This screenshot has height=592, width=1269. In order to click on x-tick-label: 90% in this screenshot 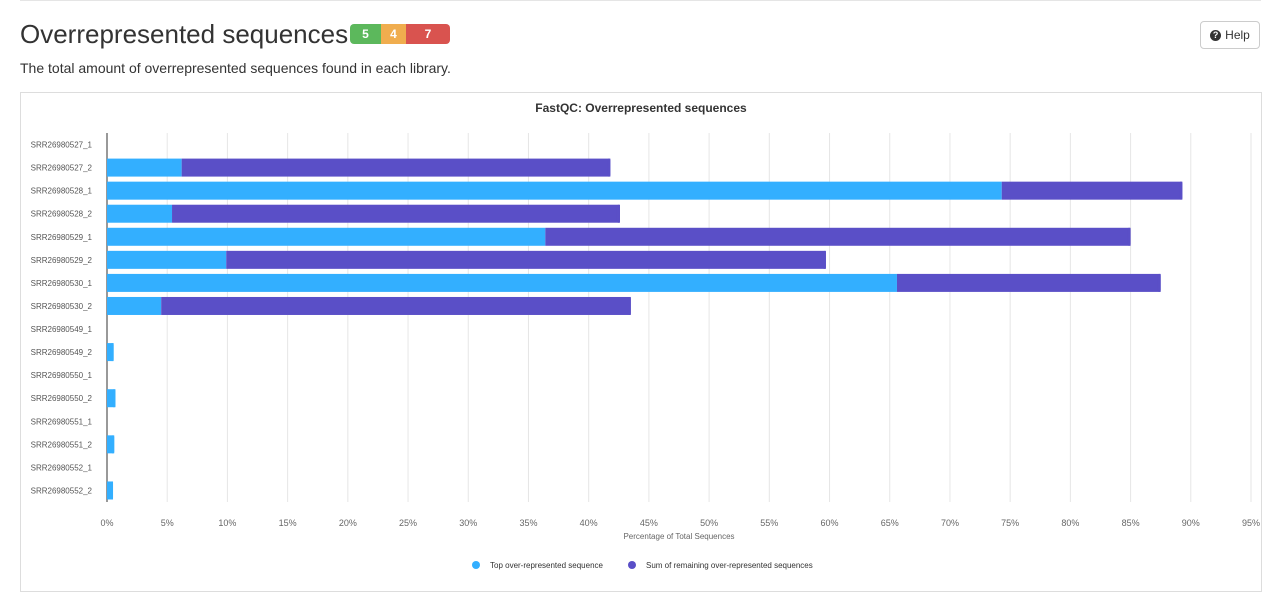, I will do `click(1191, 523)`.